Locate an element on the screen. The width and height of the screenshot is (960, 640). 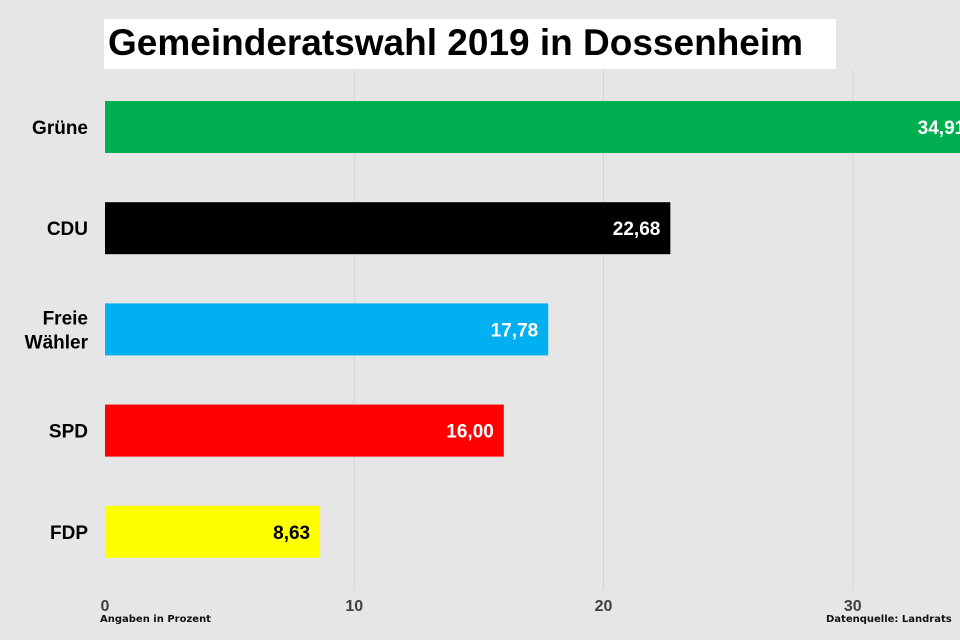
category-label: Grüne is located at coordinates (60, 128).